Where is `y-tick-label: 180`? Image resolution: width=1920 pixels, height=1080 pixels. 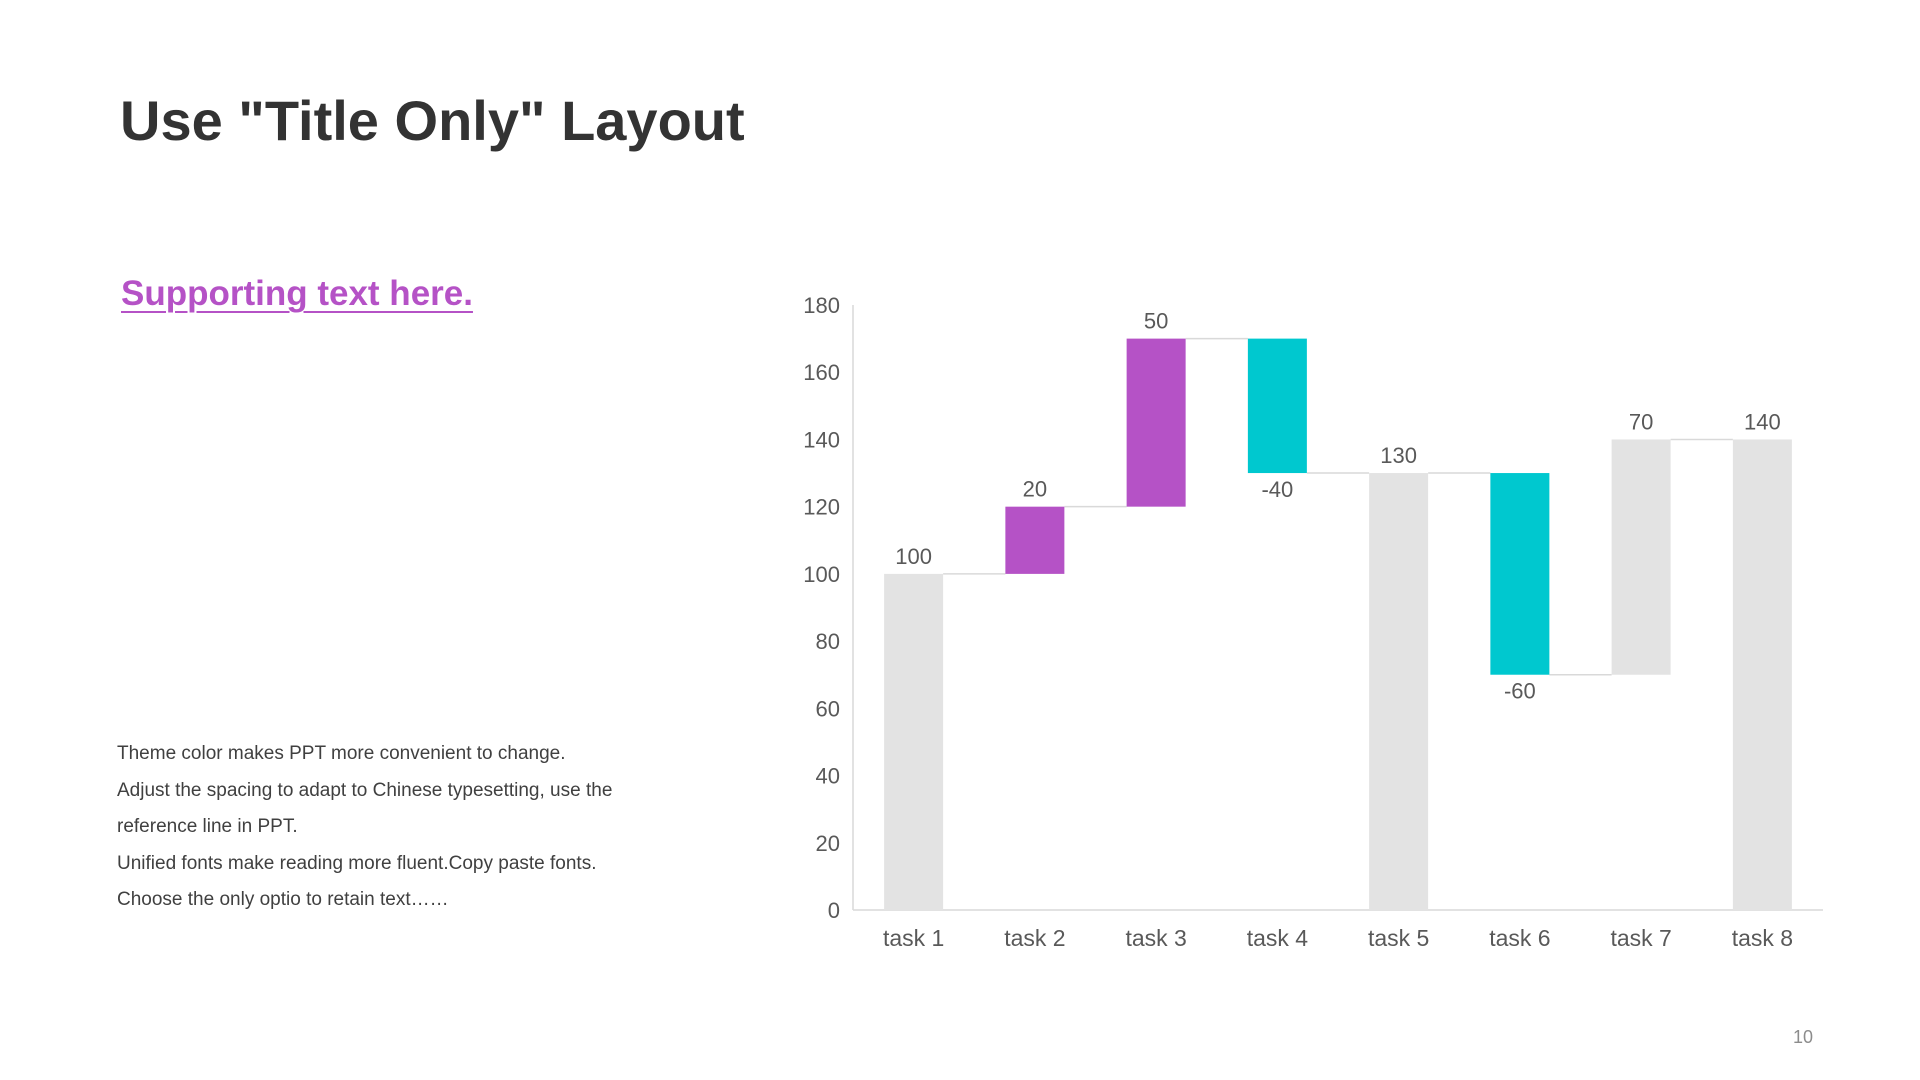 y-tick-label: 180 is located at coordinates (821, 305).